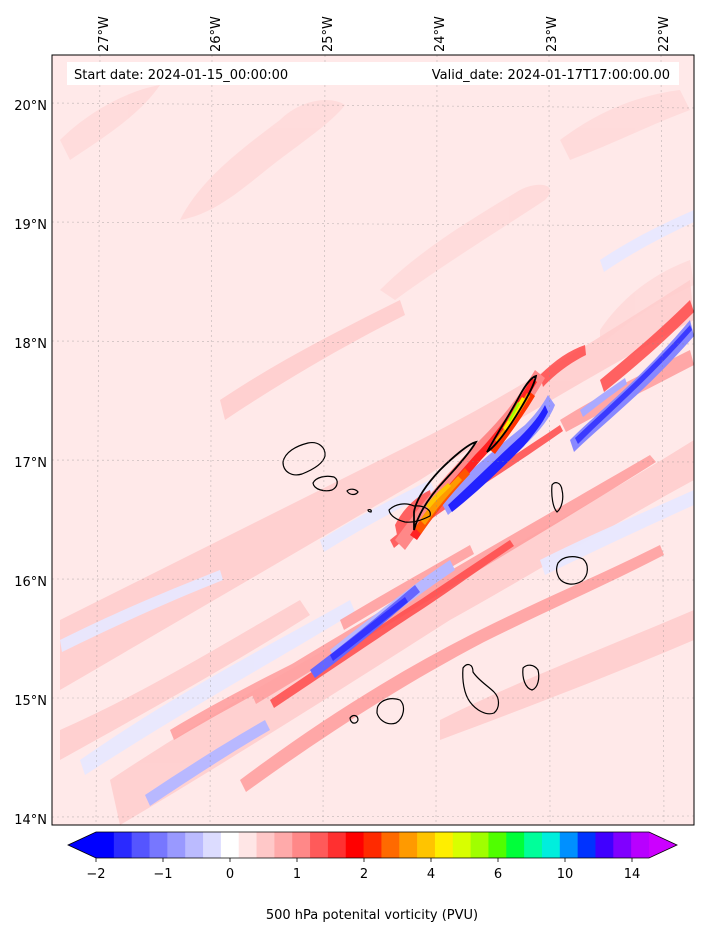  I want to click on lon-tick-label: 27°W, so click(104, 34).